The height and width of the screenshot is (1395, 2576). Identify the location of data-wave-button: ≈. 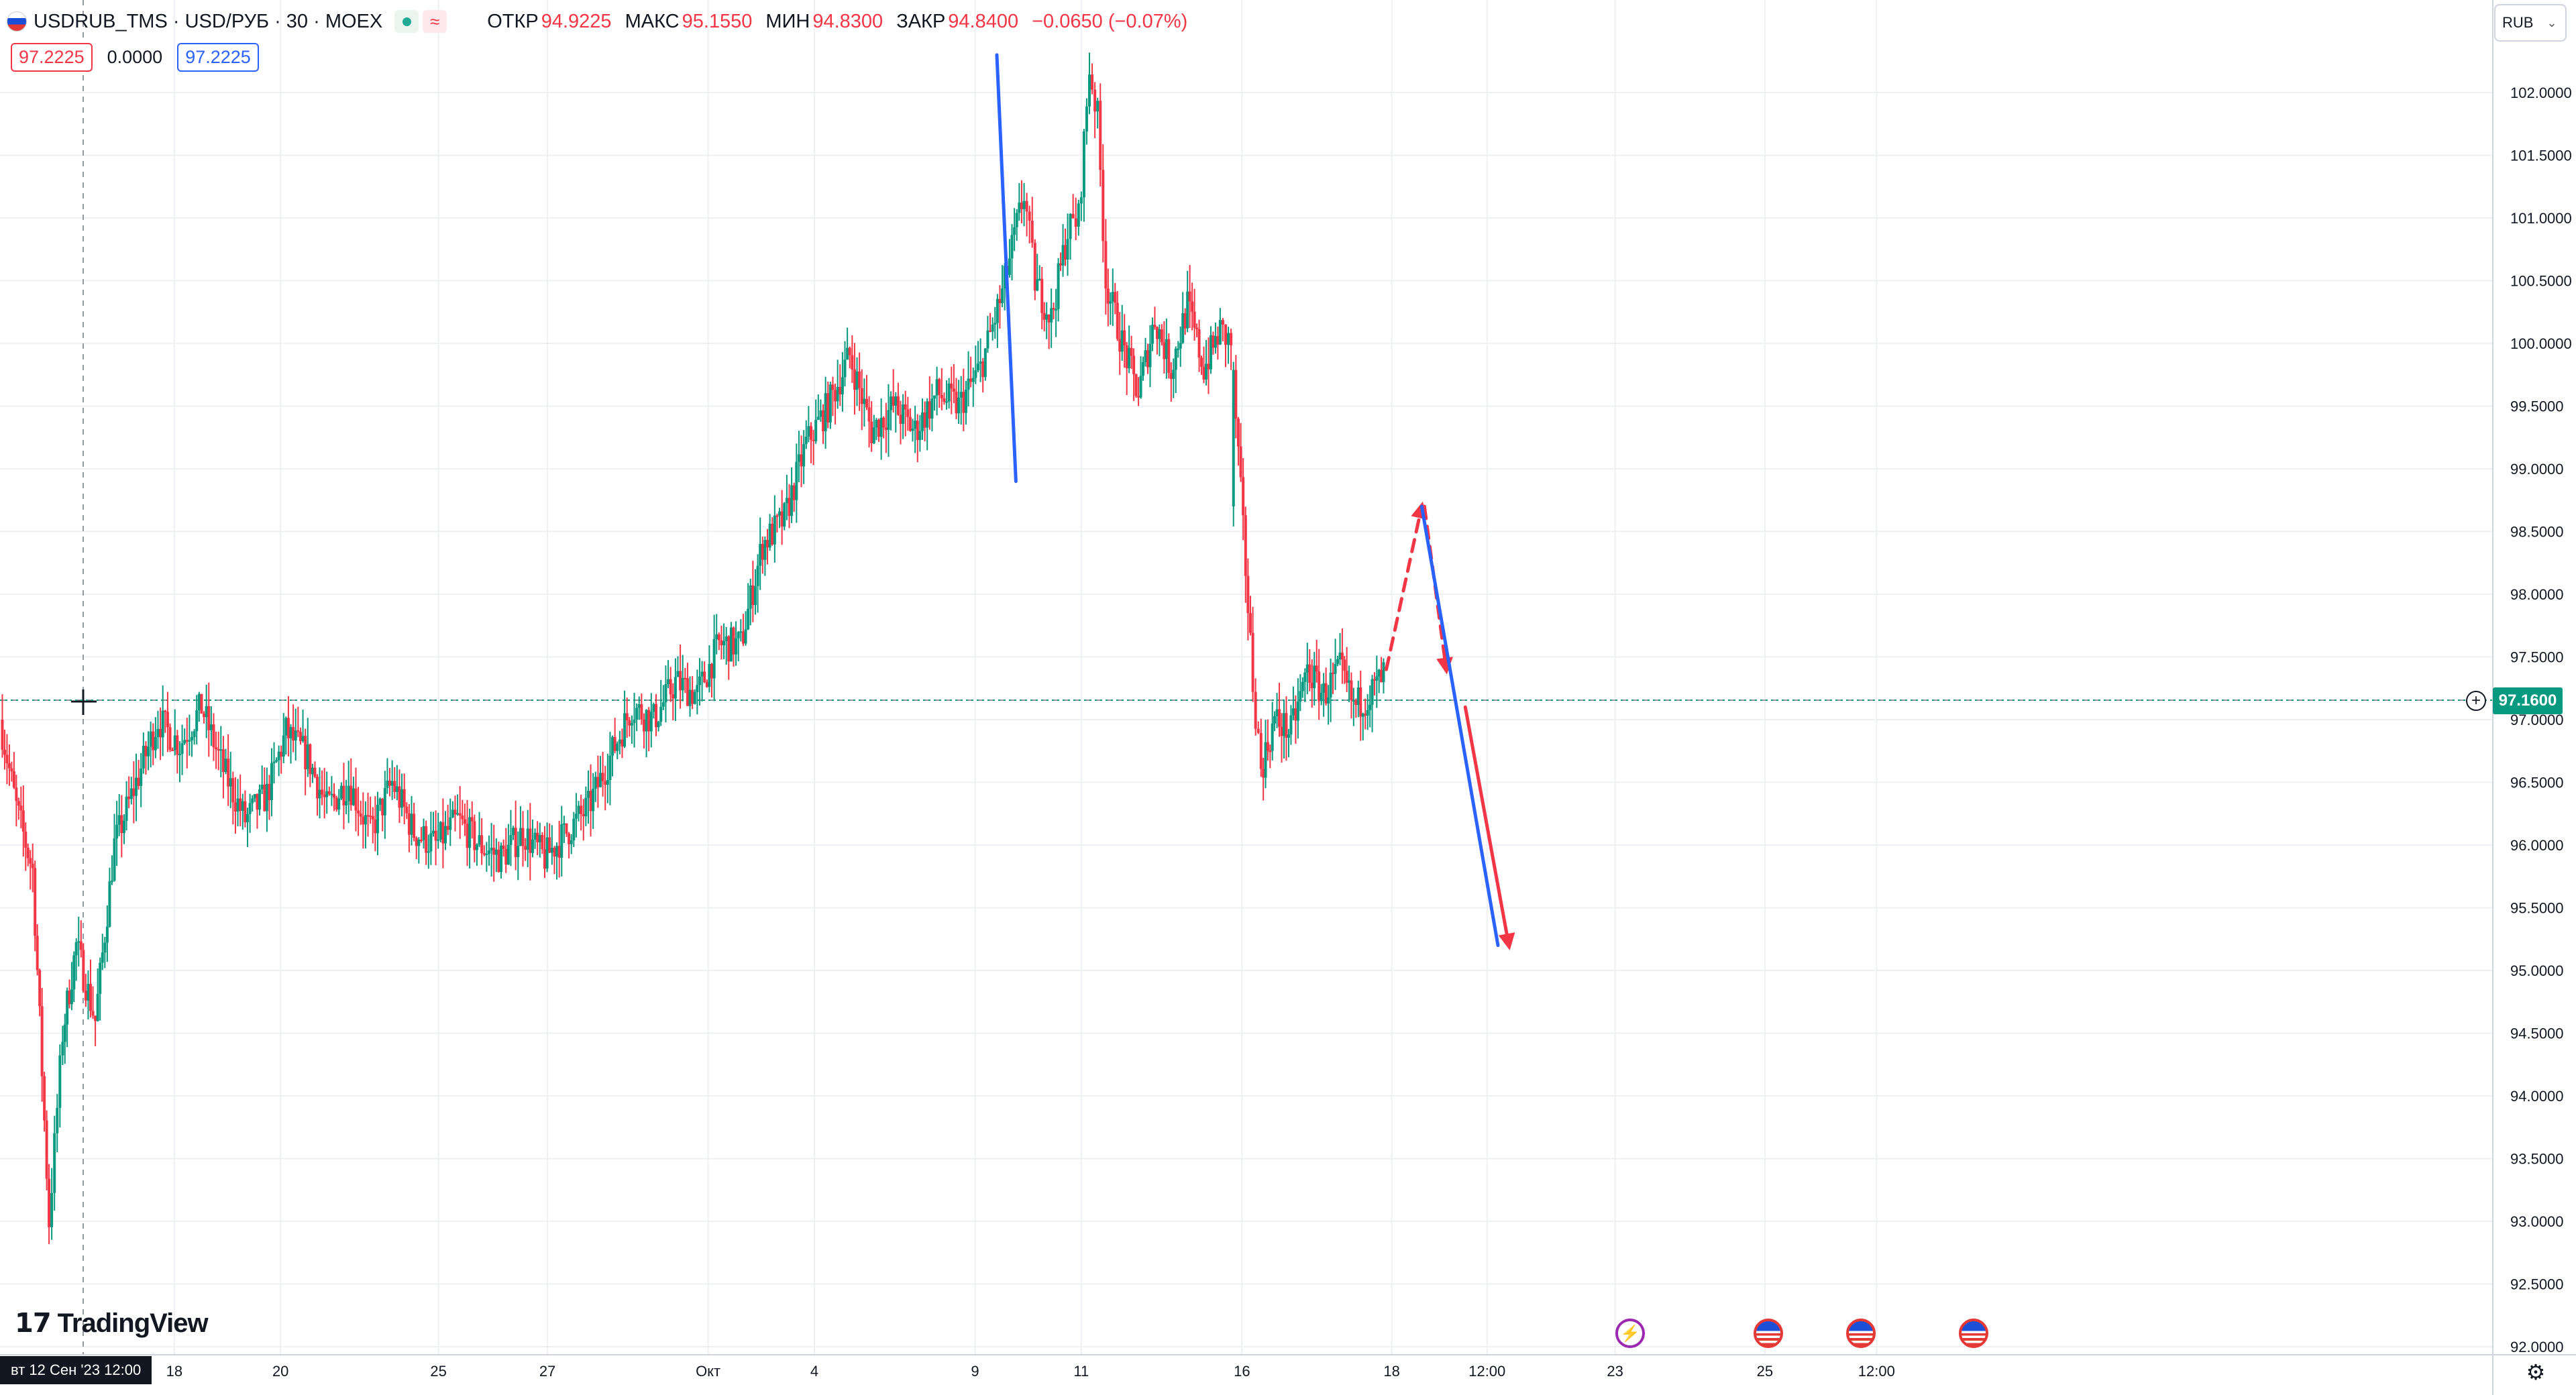
(435, 21).